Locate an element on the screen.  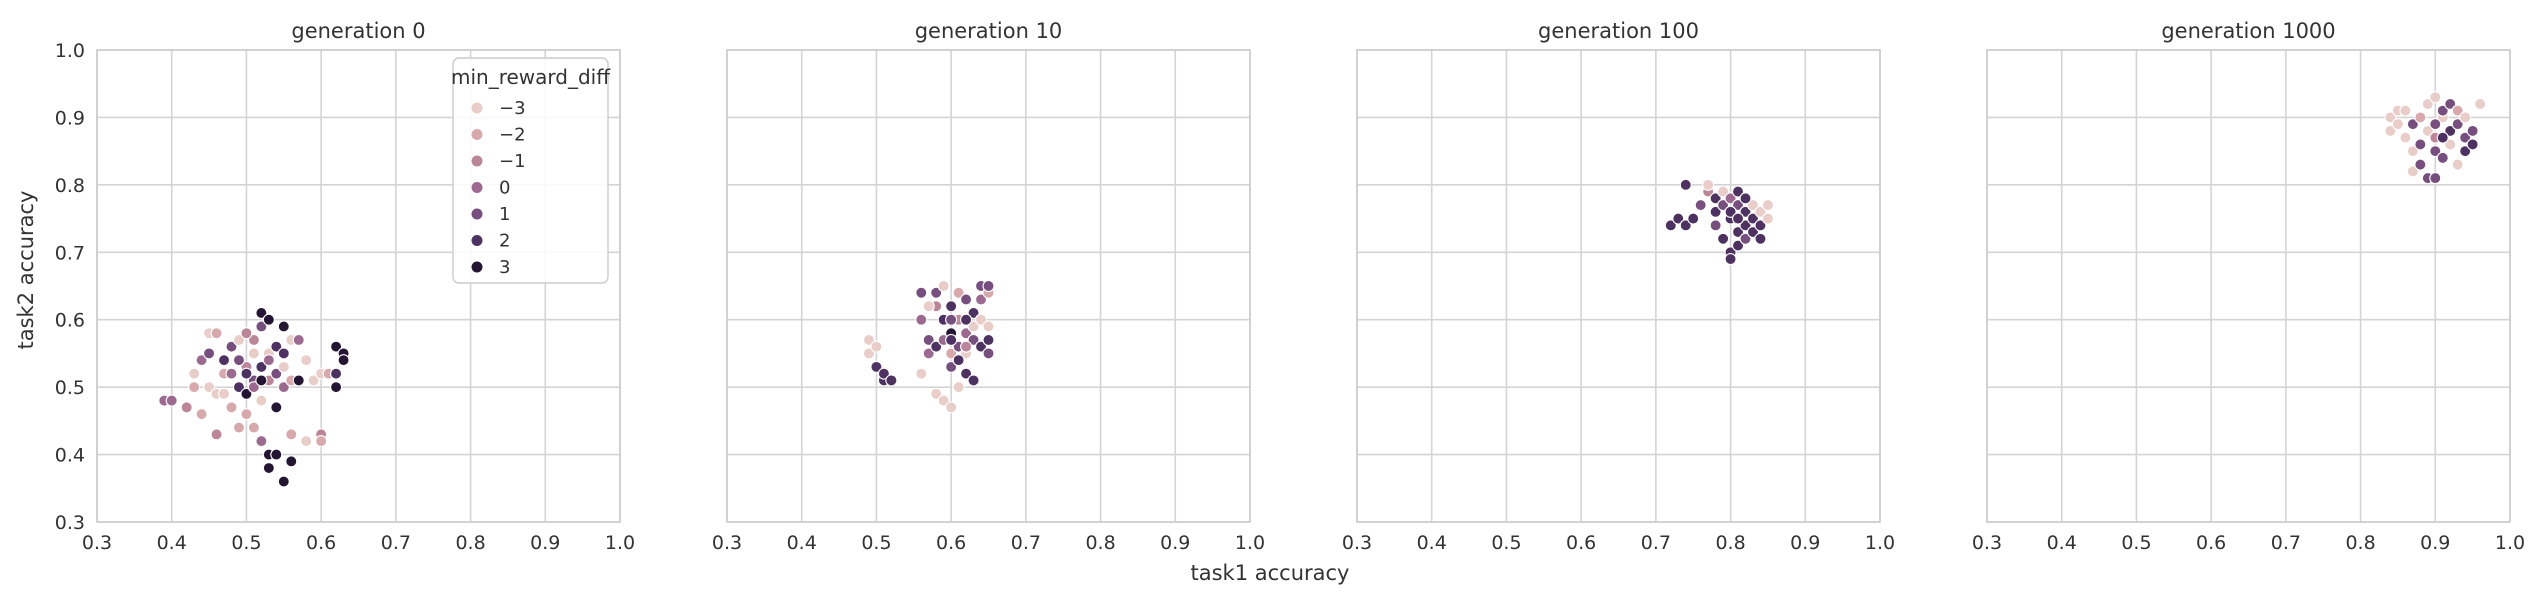
legend-label: 3 is located at coordinates (504, 267).